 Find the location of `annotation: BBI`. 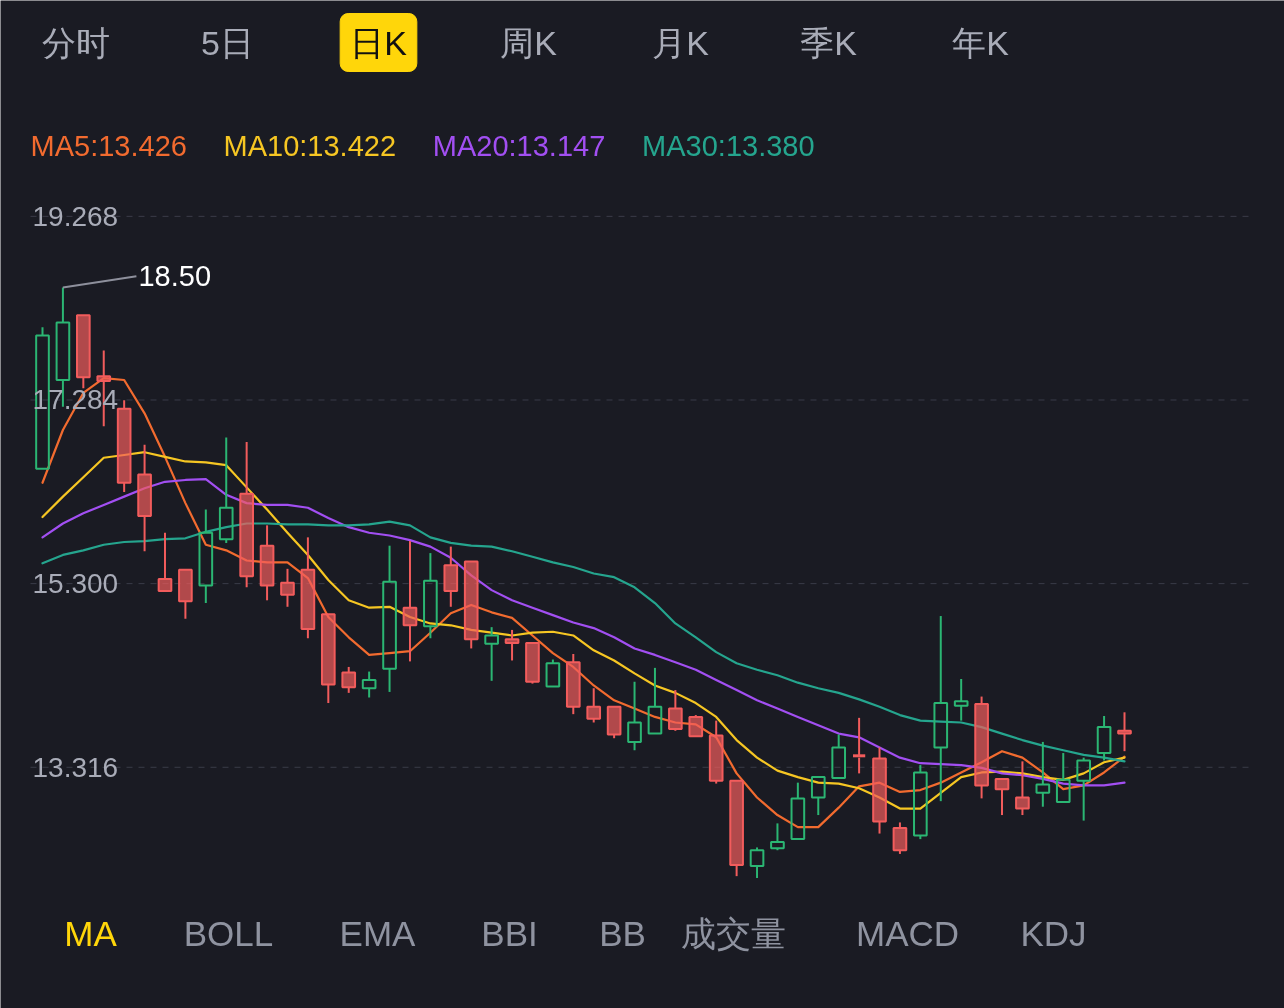

annotation: BBI is located at coordinates (509, 933).